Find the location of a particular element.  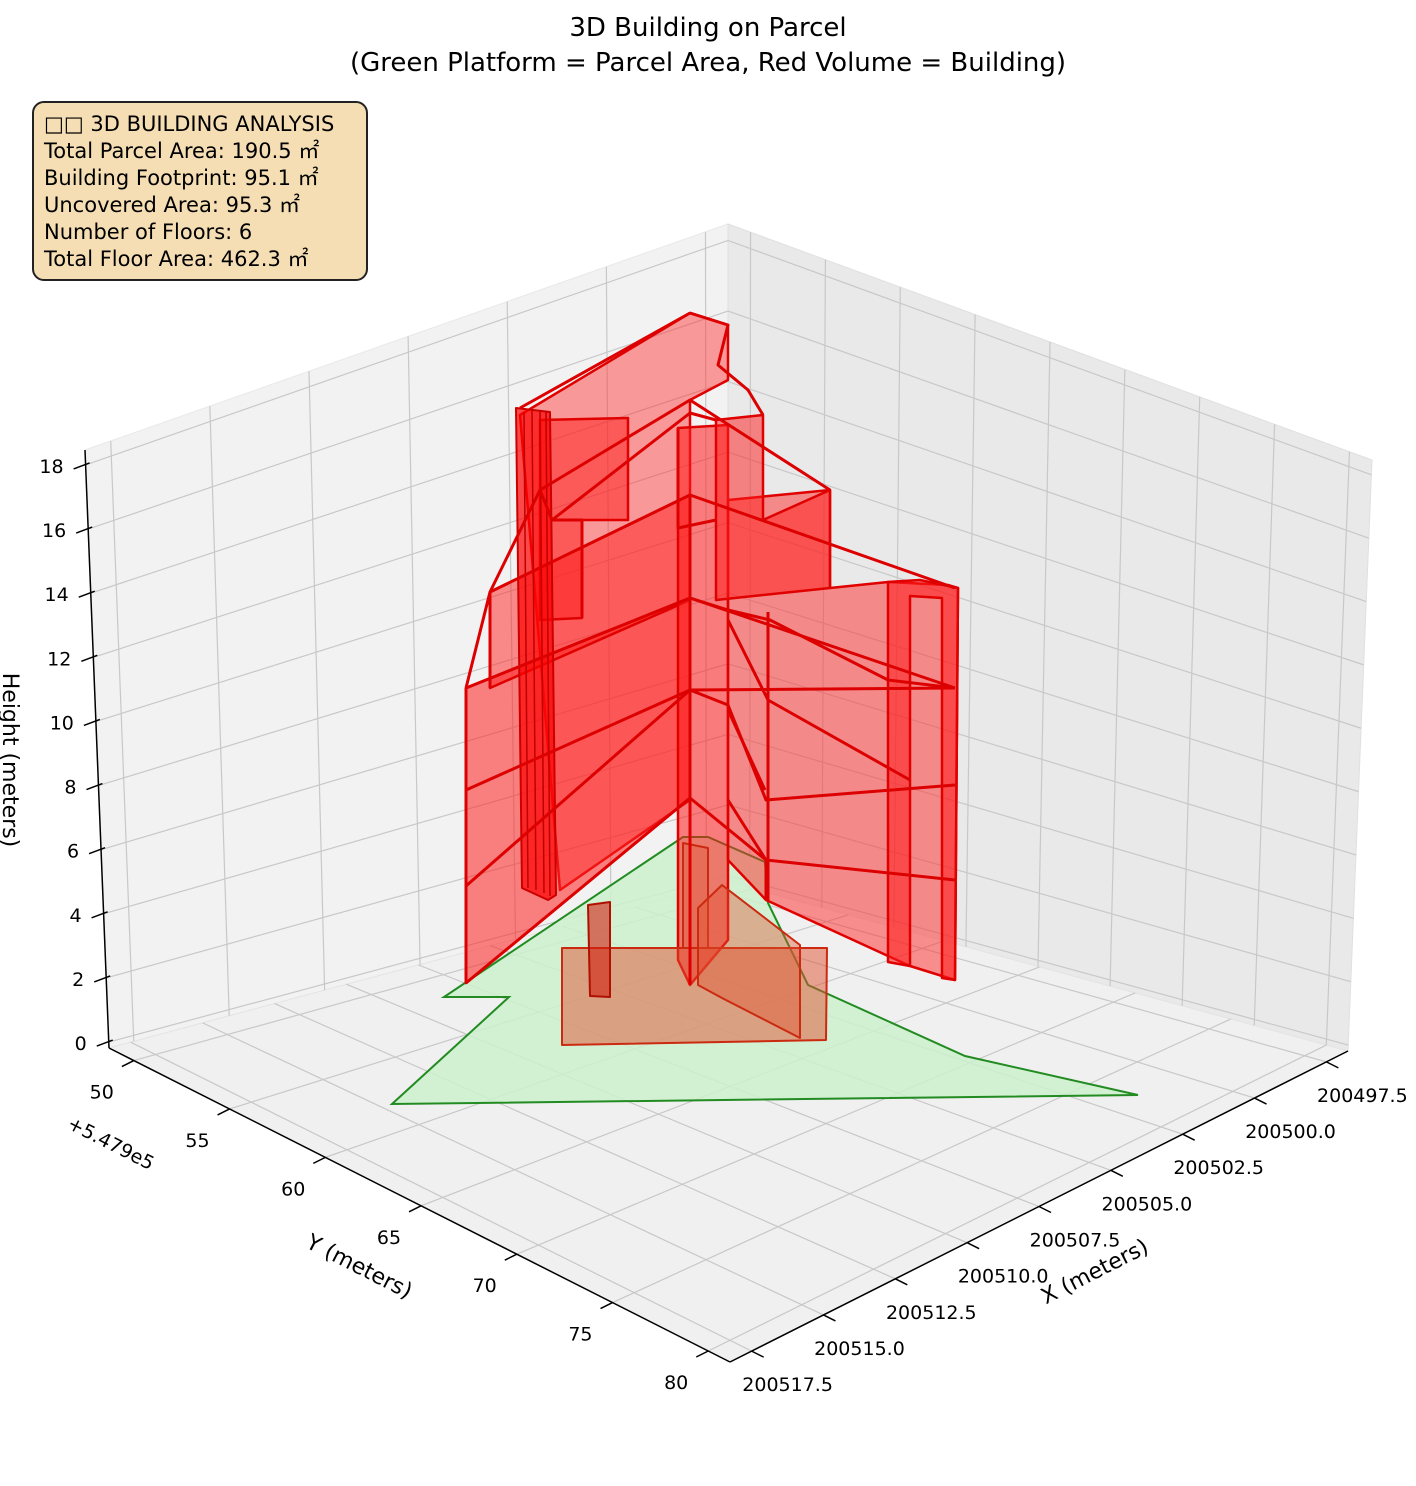

z-axis-line is located at coordinates (97, 749).